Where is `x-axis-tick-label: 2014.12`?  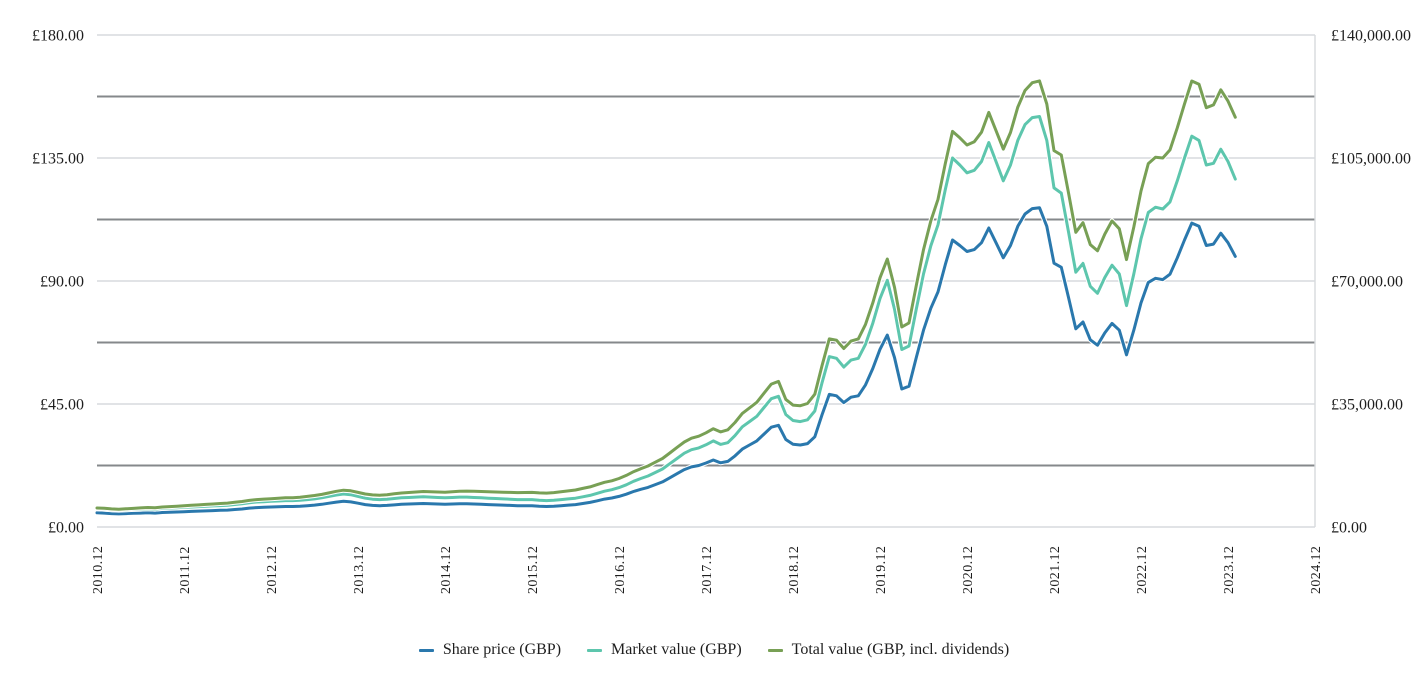 x-axis-tick-label: 2014.12 is located at coordinates (446, 570).